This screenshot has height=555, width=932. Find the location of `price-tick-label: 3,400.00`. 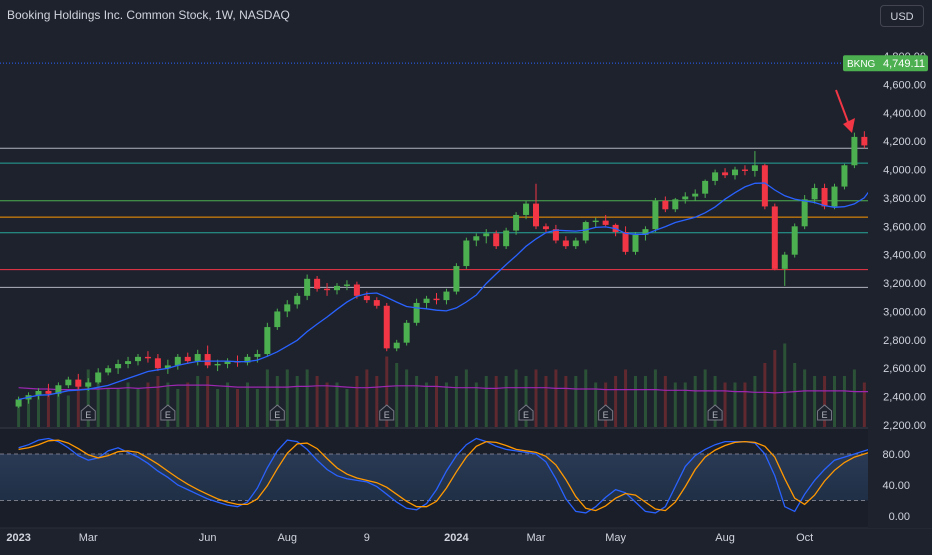

price-tick-label: 3,400.00 is located at coordinates (904, 256).